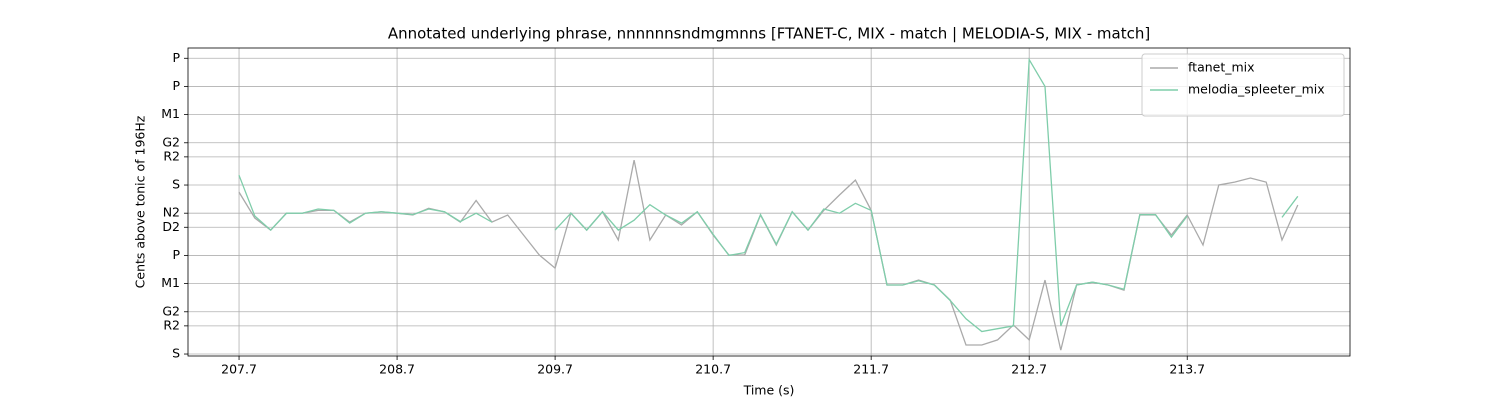 This screenshot has height=400, width=1500. Describe the element at coordinates (769, 390) in the screenshot. I see `x-axis-label: Time (s)` at that location.